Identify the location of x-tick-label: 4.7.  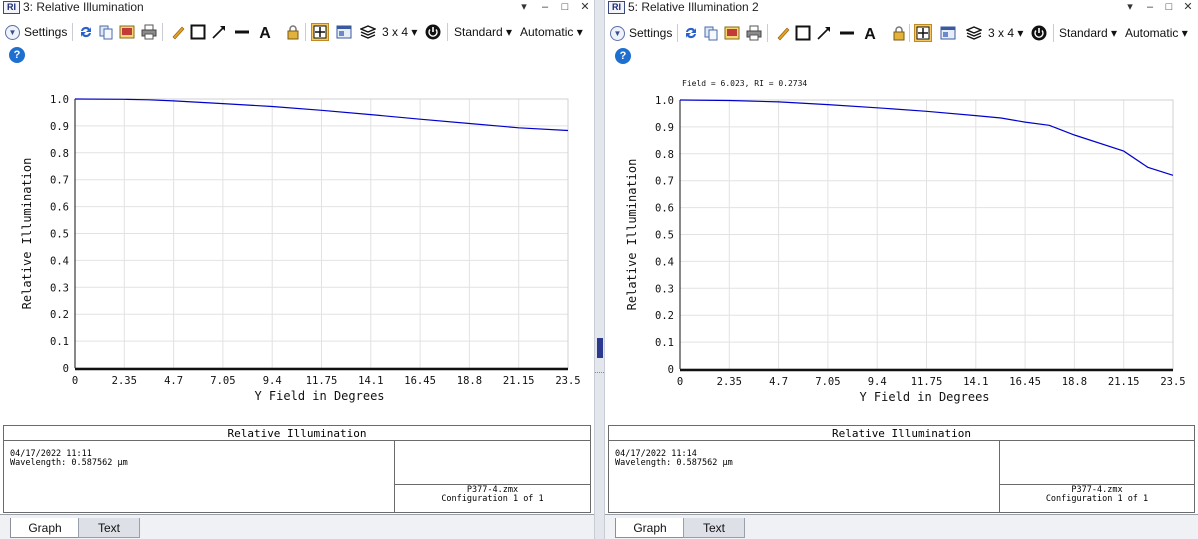
(778, 382).